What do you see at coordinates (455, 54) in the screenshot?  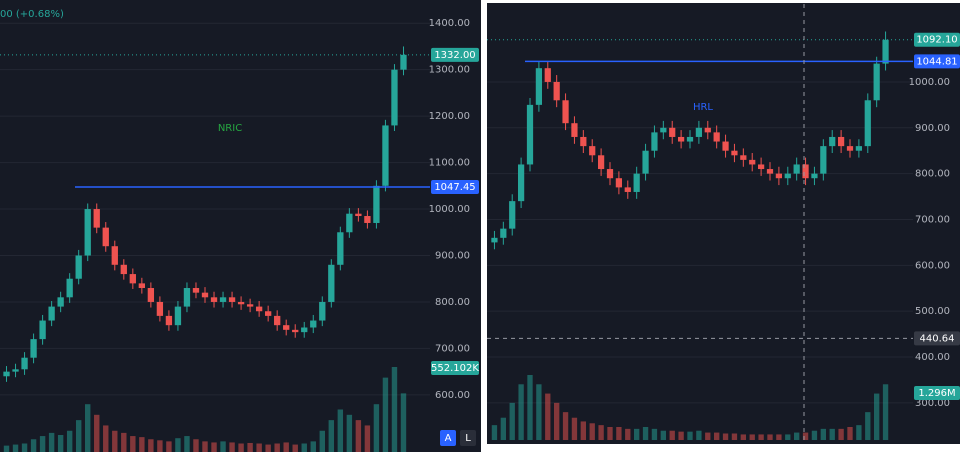 I see `last-price-tag` at bounding box center [455, 54].